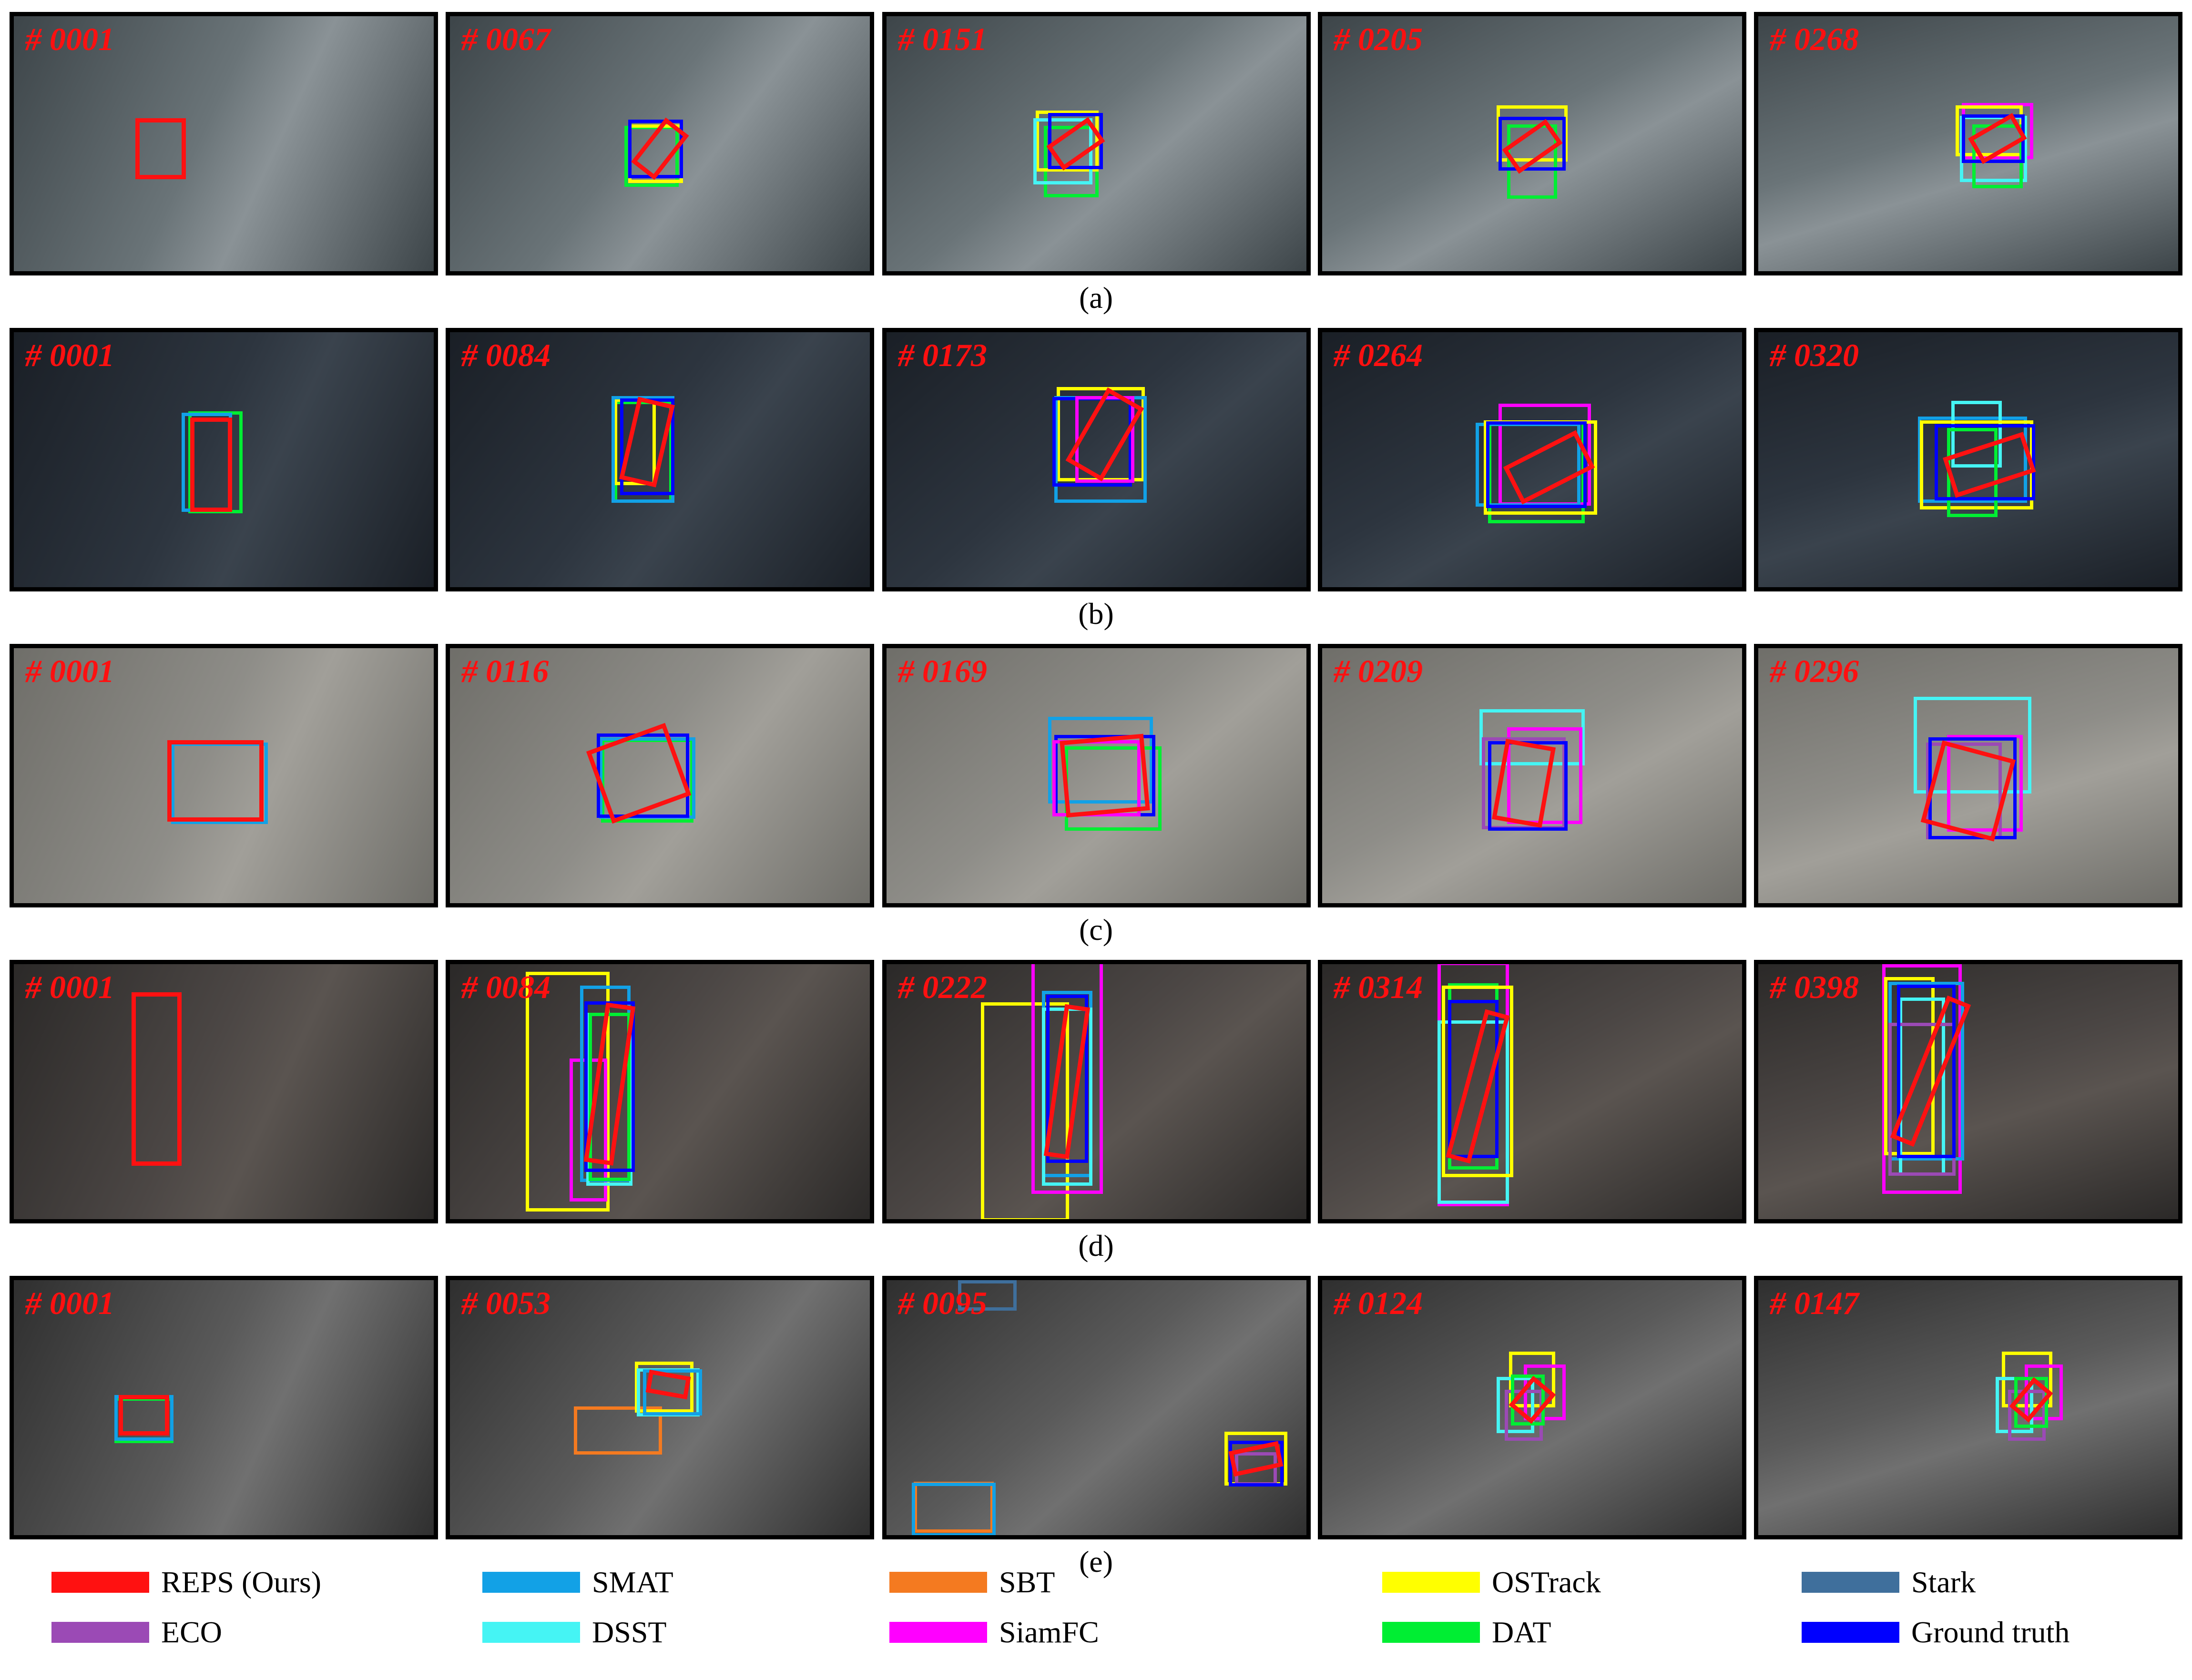  I want to click on frame-number: # 0095, so click(942, 1303).